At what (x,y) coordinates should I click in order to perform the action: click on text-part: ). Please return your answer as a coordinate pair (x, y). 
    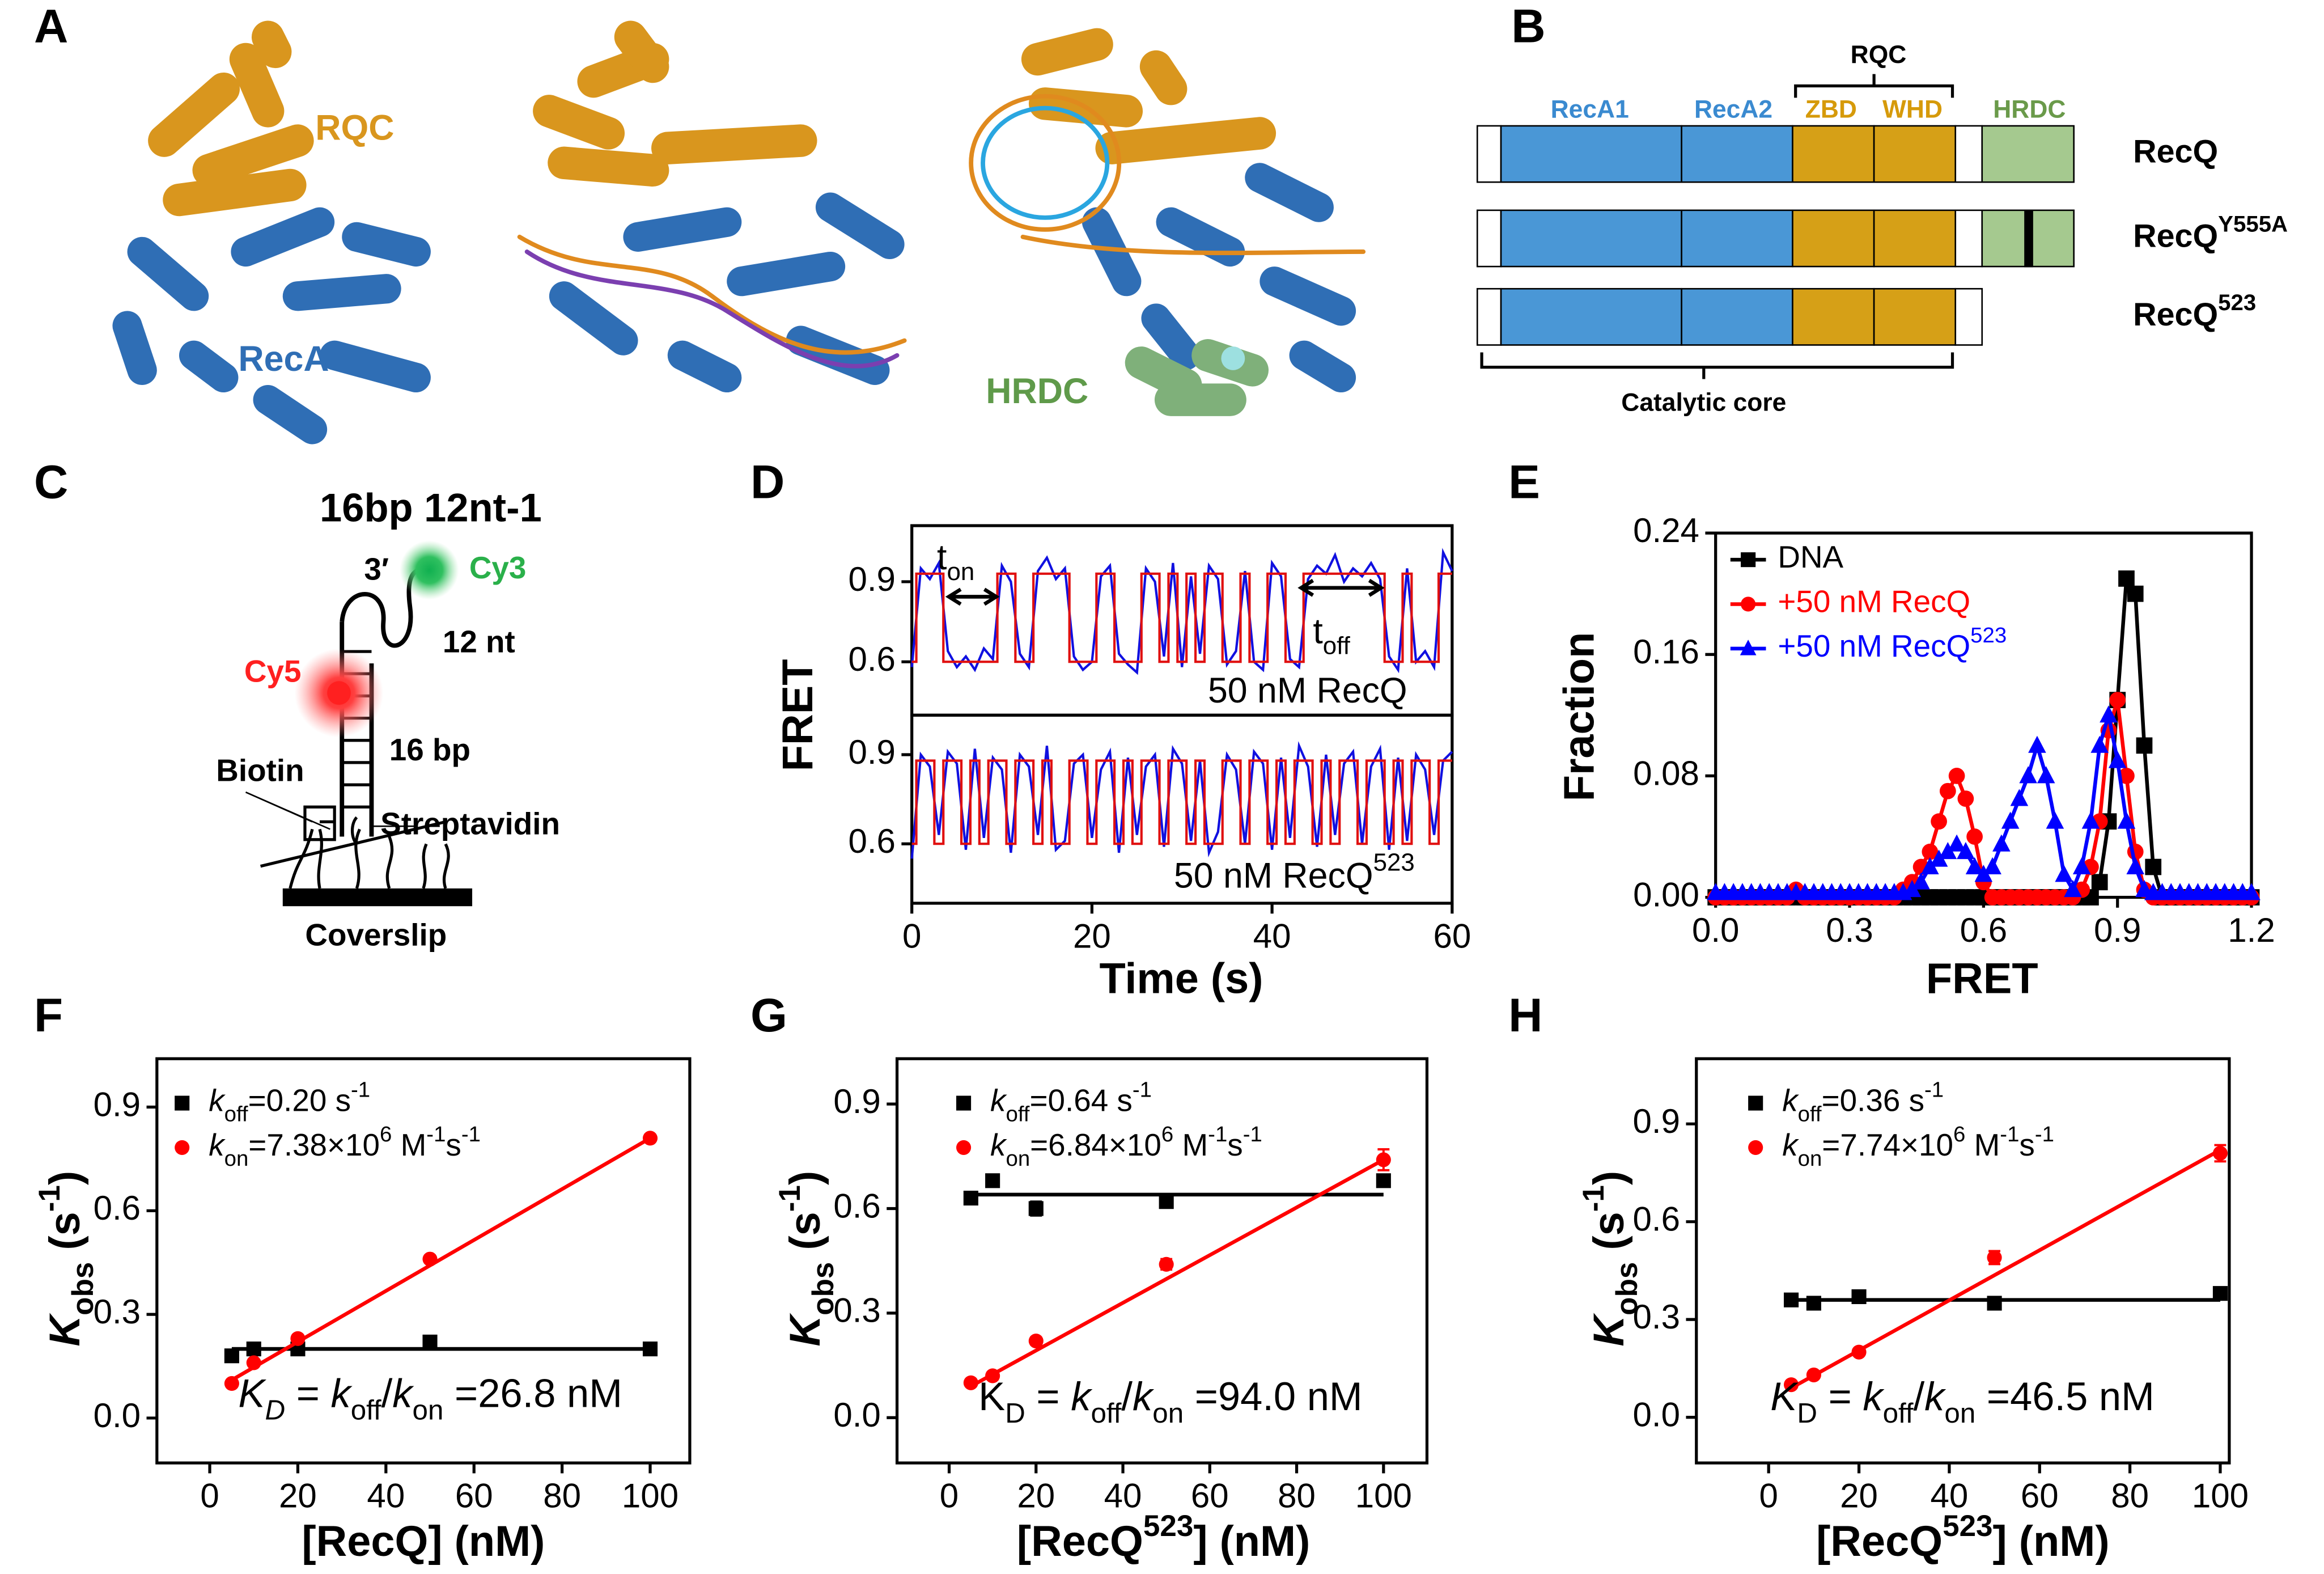
    Looking at the image, I should click on (805, 1178).